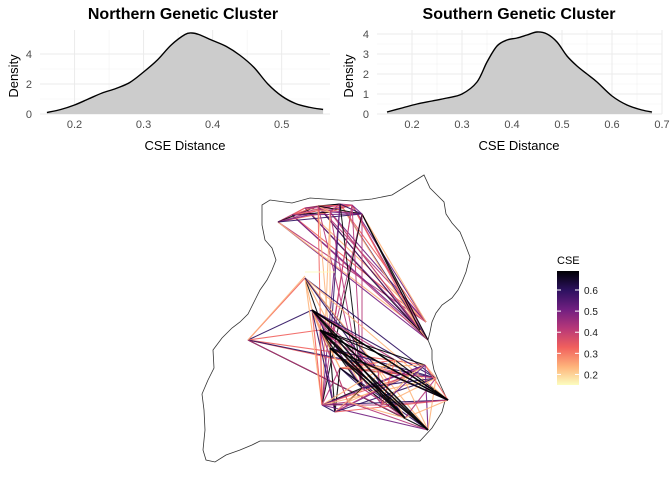  What do you see at coordinates (568, 261) in the screenshot?
I see `legend-title: CSE` at bounding box center [568, 261].